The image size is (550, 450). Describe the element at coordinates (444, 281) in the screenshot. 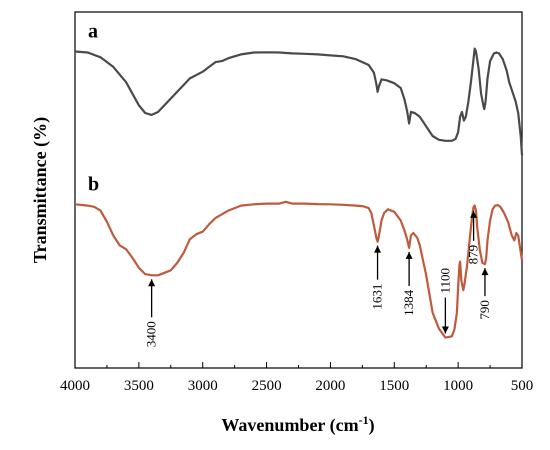

I see `annotation-label: 1100` at that location.